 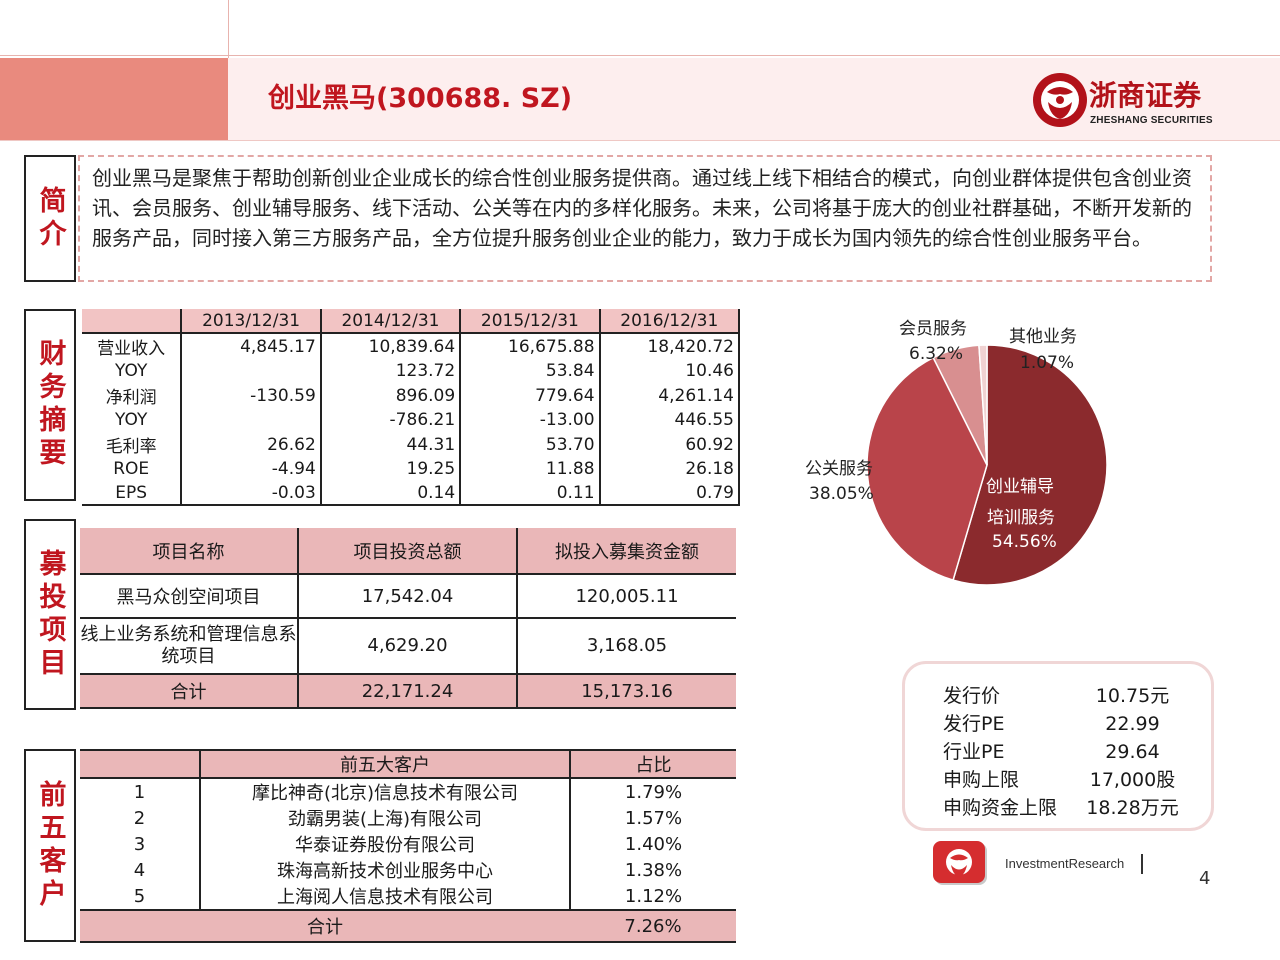 I want to click on cell: 0.11, so click(x=530, y=493).